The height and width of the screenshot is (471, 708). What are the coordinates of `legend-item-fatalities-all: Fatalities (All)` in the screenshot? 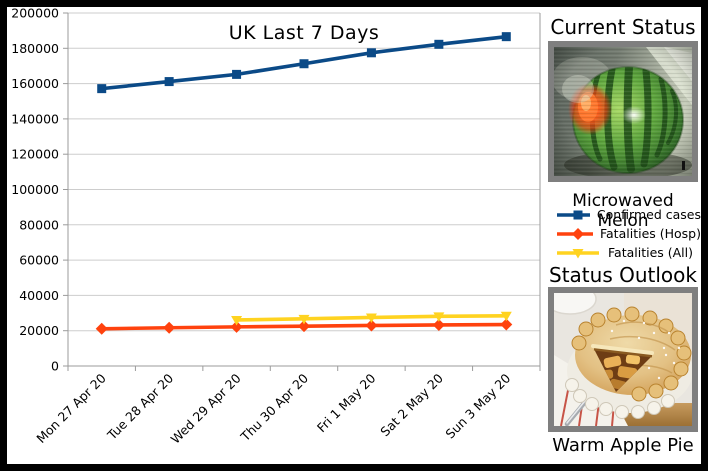 It's located at (628, 252).